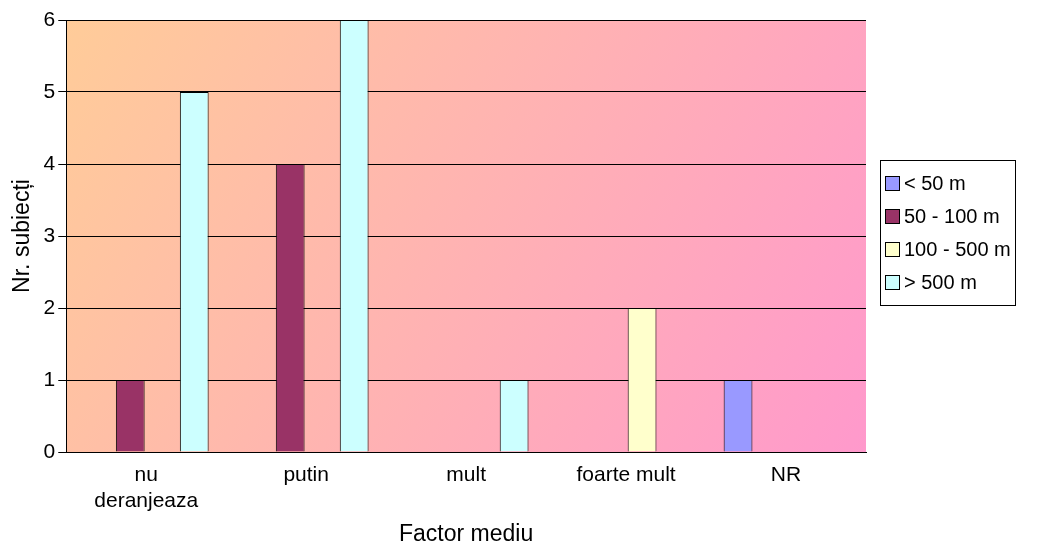 This screenshot has height=557, width=1051. I want to click on x-tick-label: nu deranjeaza, so click(146, 486).